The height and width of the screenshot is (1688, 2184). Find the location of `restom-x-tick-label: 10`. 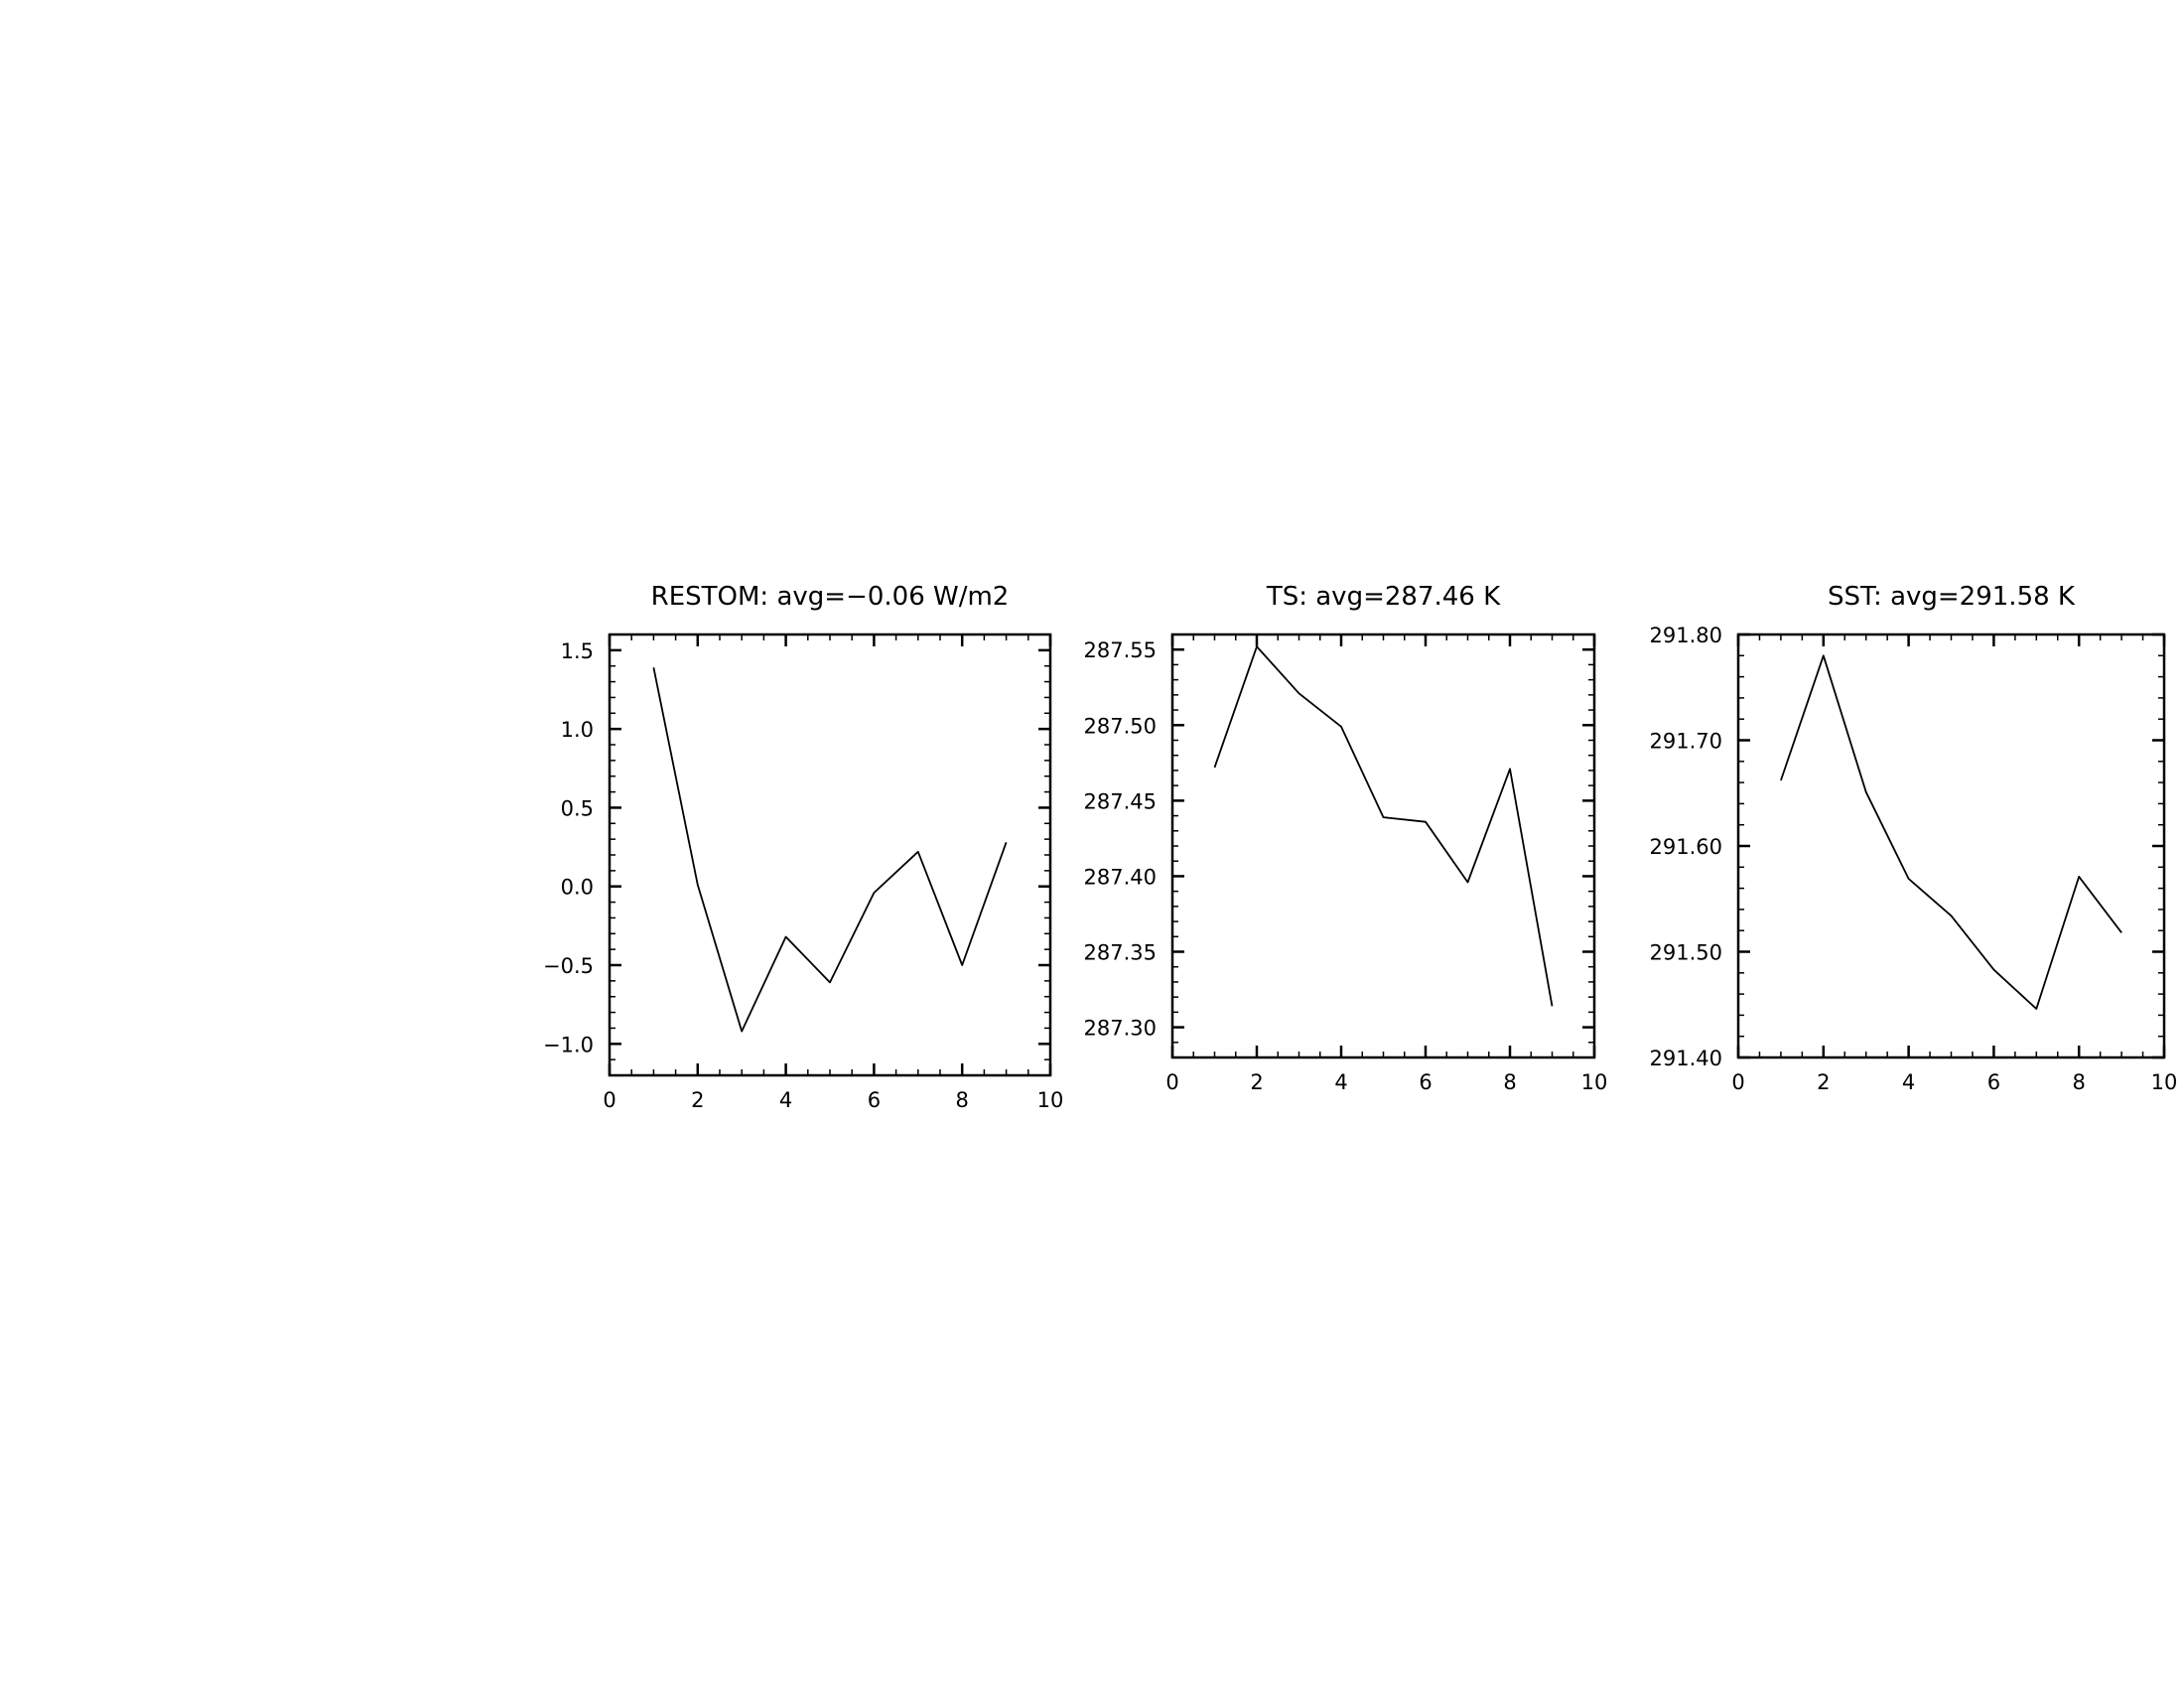

restom-x-tick-label: 10 is located at coordinates (1050, 1100).